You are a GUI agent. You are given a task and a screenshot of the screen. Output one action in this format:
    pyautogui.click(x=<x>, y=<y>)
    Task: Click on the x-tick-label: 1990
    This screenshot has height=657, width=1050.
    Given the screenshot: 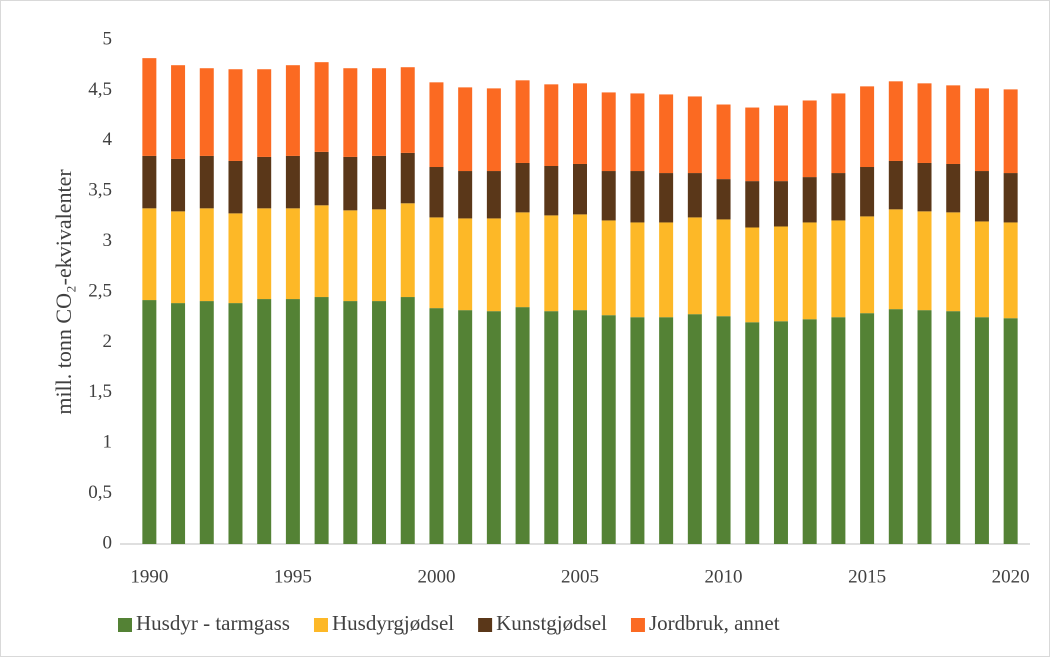 What is the action you would take?
    pyautogui.click(x=149, y=576)
    